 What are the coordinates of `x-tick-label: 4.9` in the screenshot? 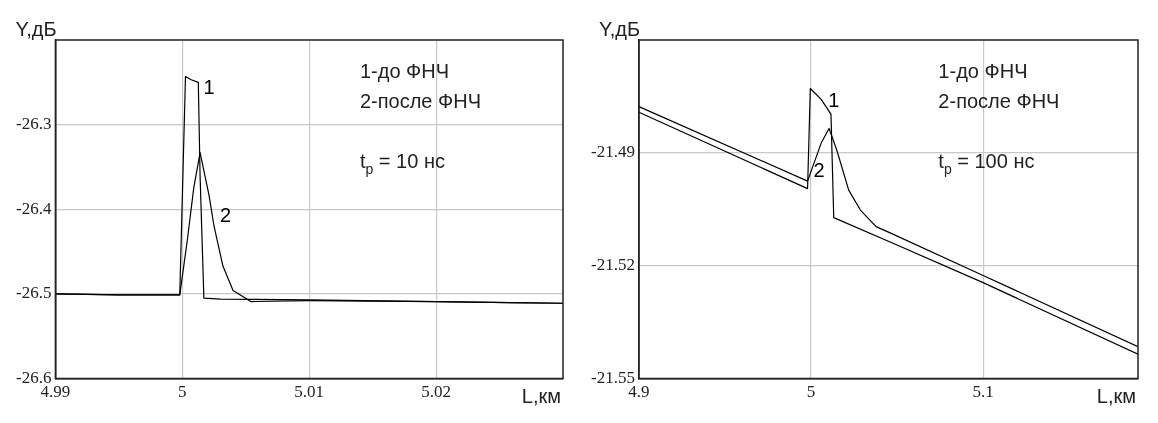 It's located at (639, 392).